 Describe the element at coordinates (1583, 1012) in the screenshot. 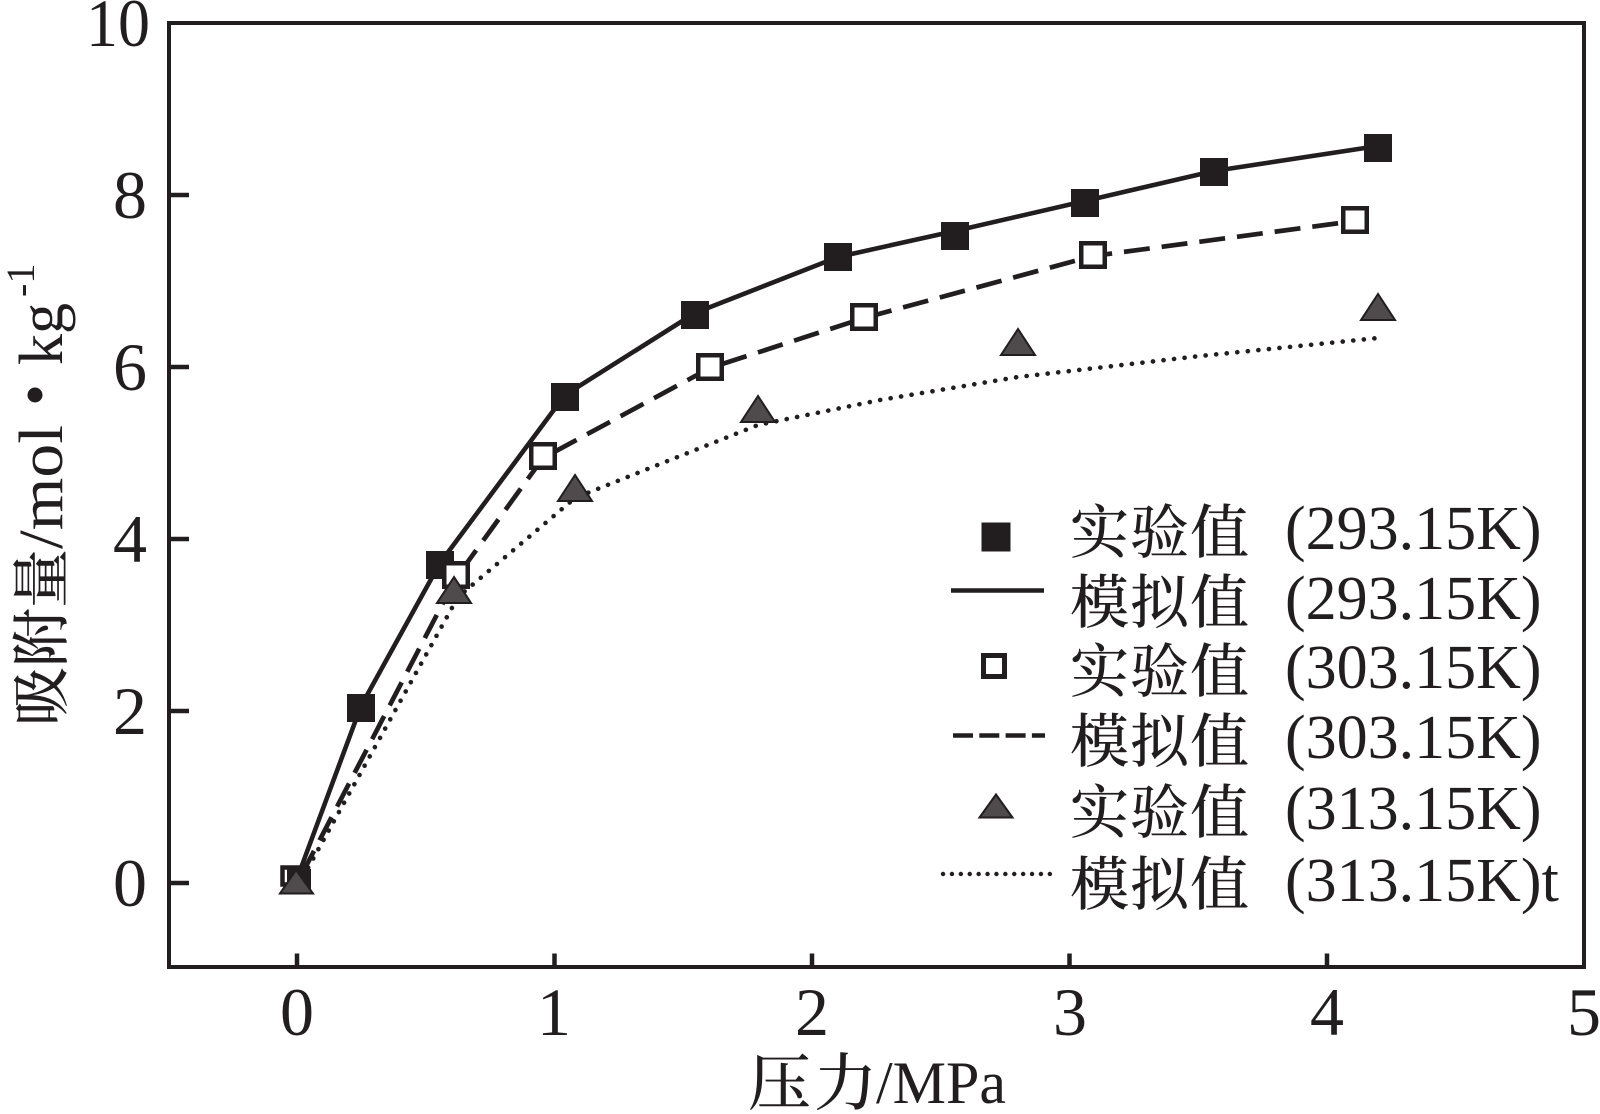

I see `svg-text: 5` at that location.